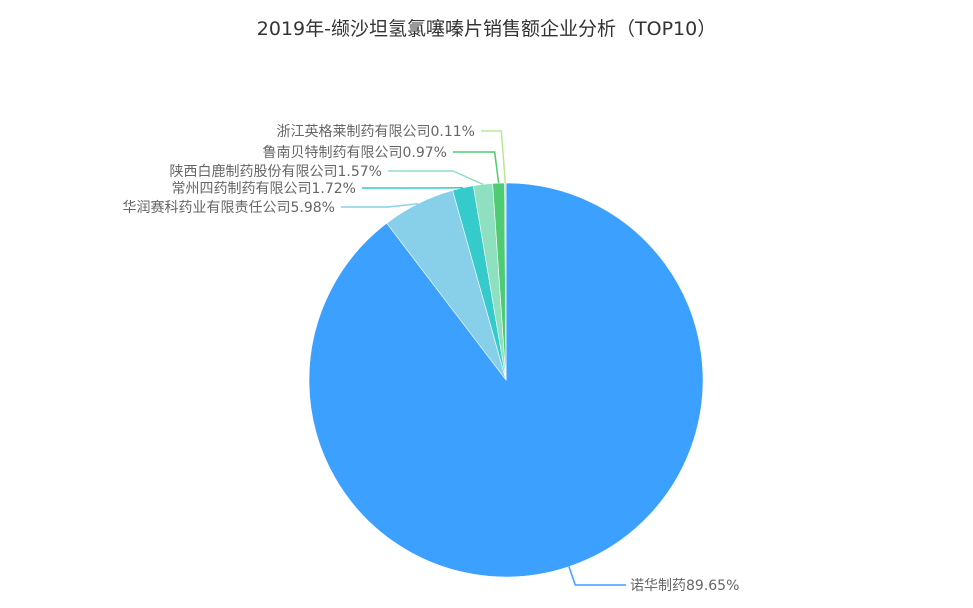  I want to click on slice-label: 诺华制药89.65%, so click(684, 586).